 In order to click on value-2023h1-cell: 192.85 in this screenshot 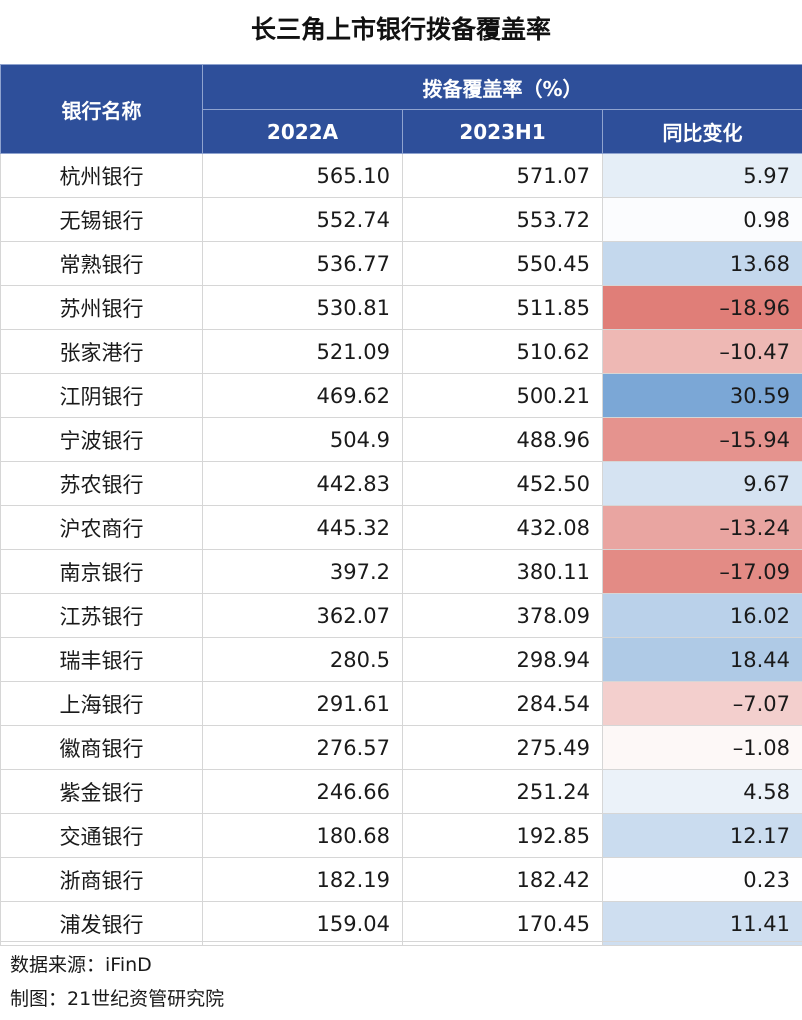, I will do `click(502, 835)`.